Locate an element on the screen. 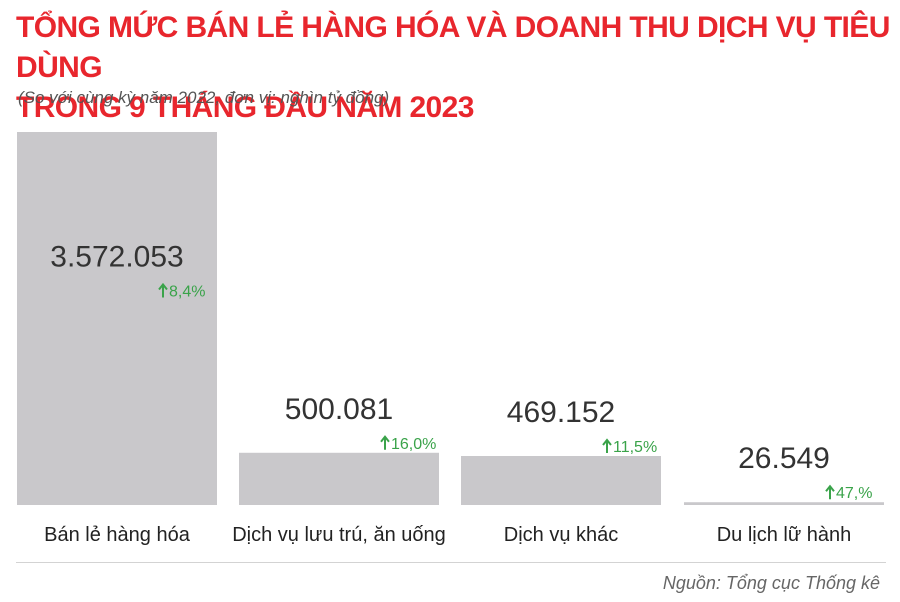 This screenshot has height=602, width=900. category-label: Du lịch lữ hành is located at coordinates (784, 535).